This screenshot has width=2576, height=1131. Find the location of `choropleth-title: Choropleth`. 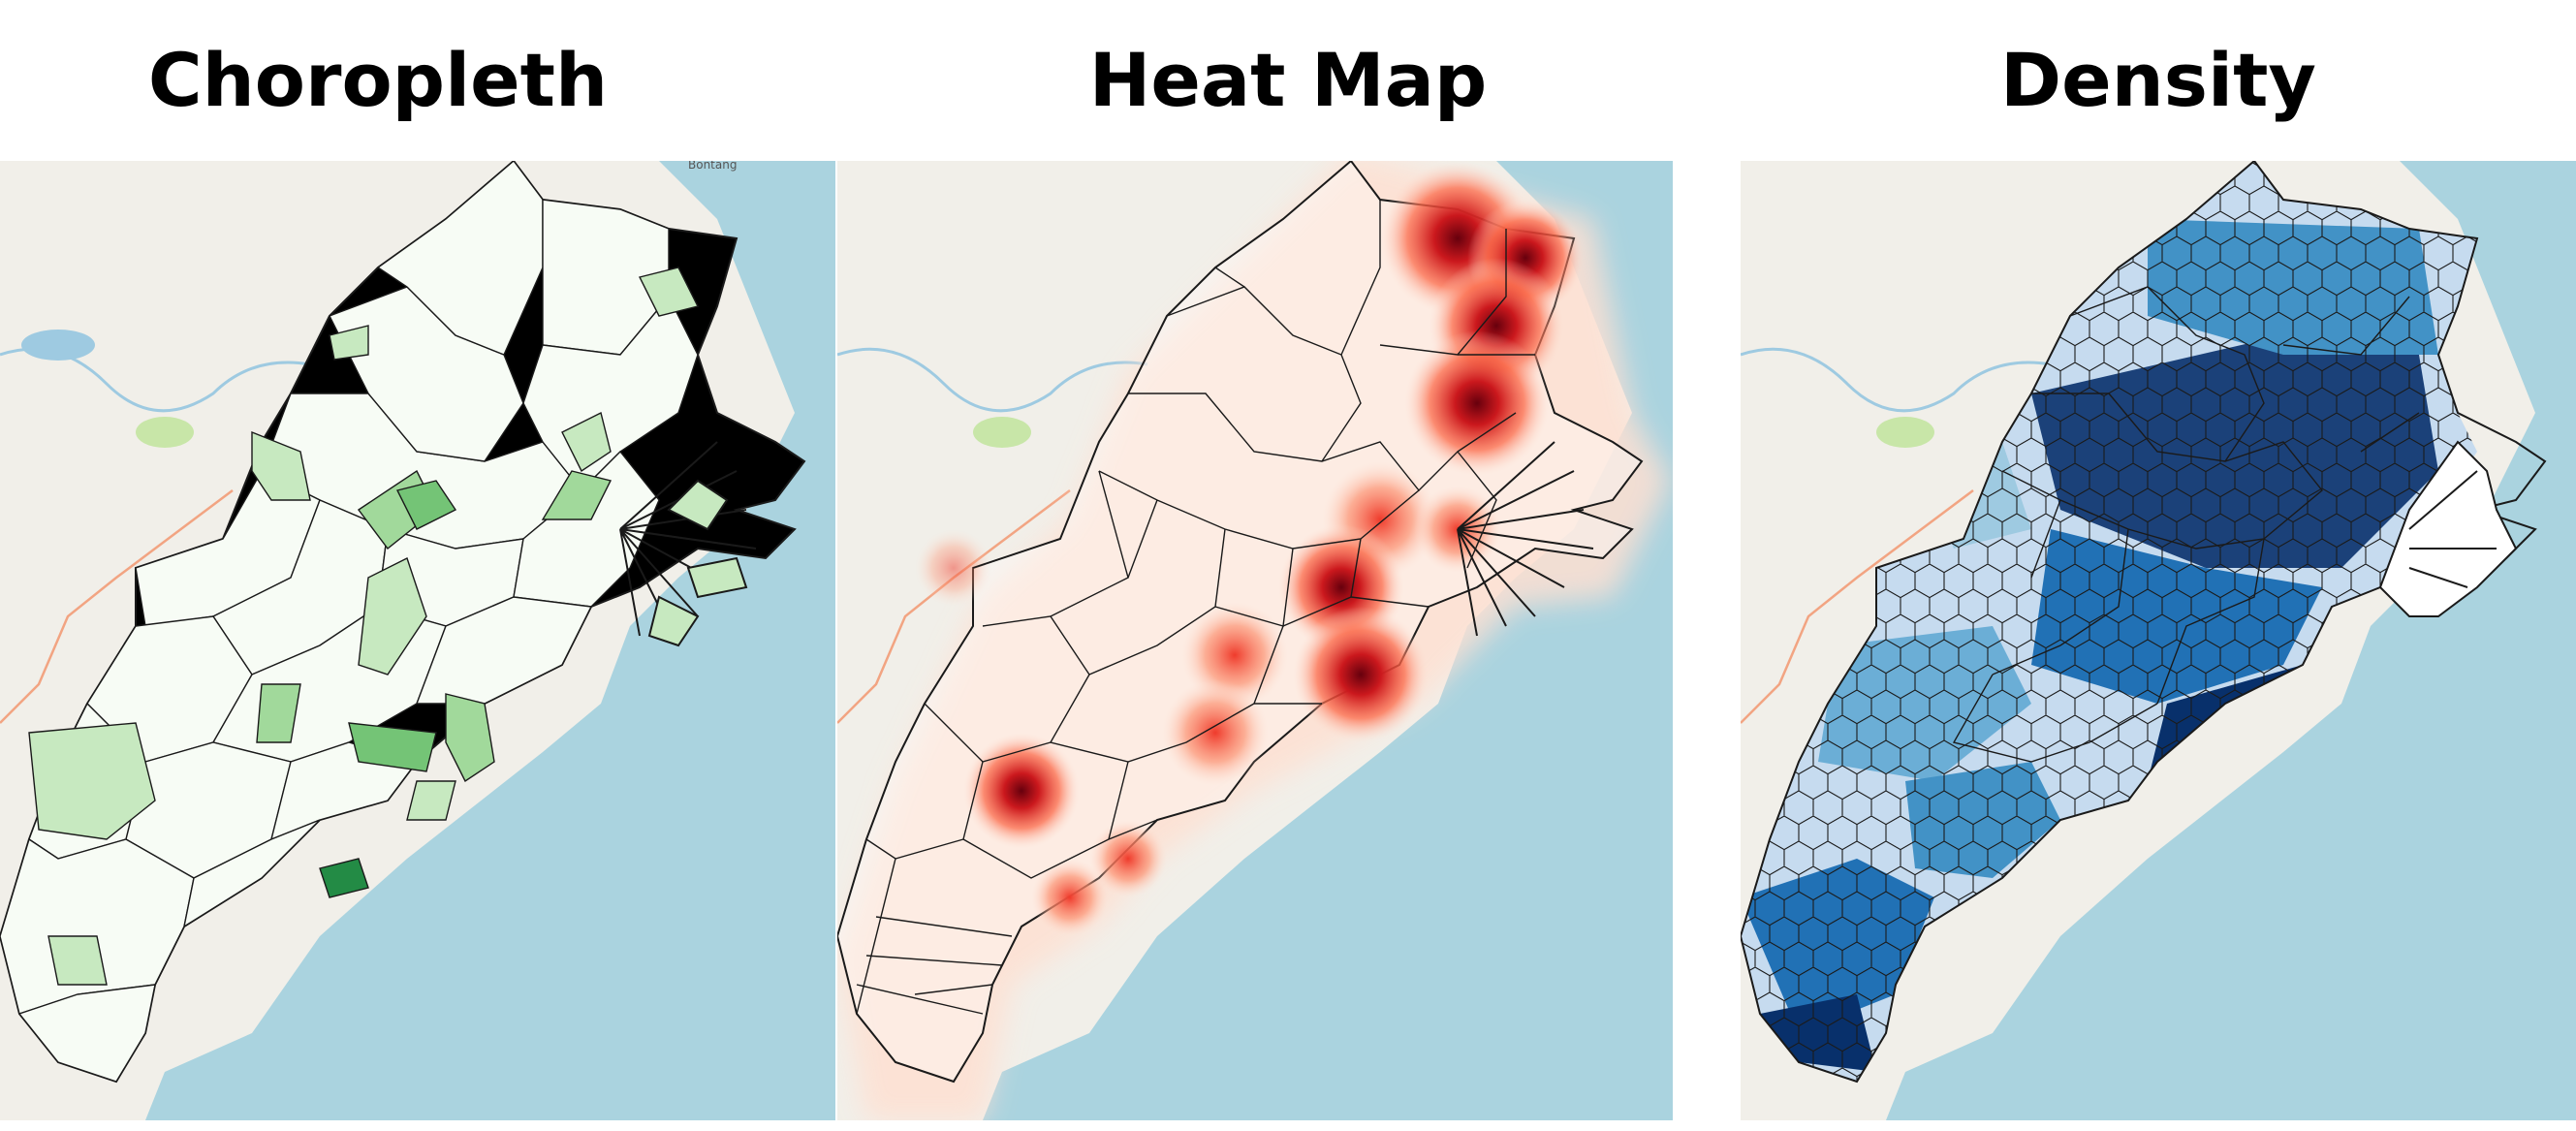

choropleth-title: Choropleth is located at coordinates (378, 80).